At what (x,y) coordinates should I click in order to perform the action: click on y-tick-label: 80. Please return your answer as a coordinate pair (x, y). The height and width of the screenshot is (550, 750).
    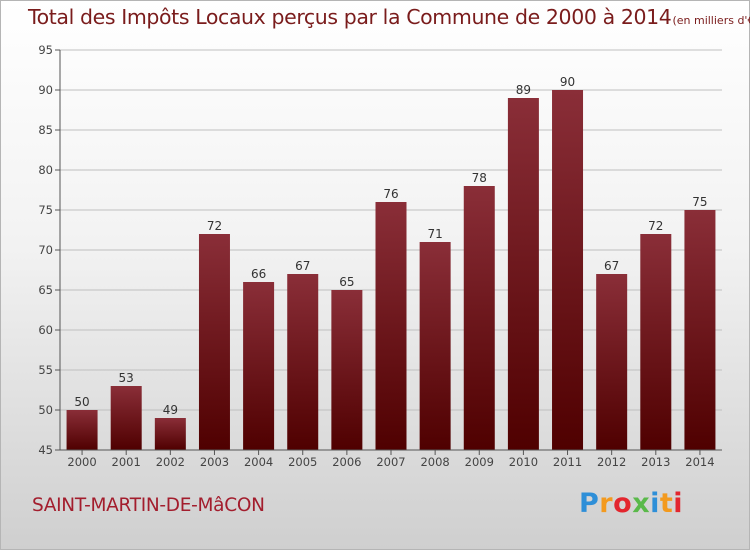
    Looking at the image, I should click on (45, 170).